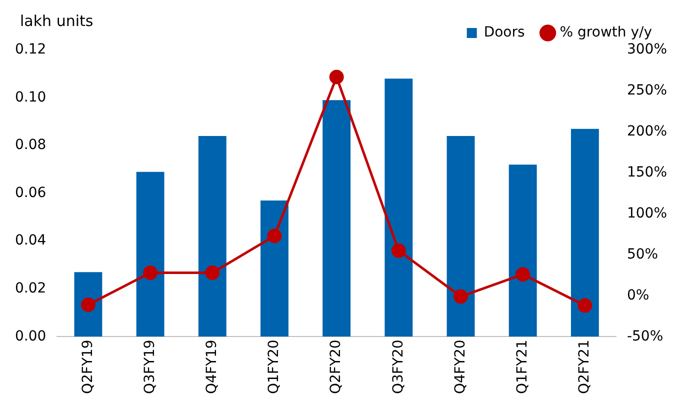  I want to click on legend-label: Doors, so click(504, 32).